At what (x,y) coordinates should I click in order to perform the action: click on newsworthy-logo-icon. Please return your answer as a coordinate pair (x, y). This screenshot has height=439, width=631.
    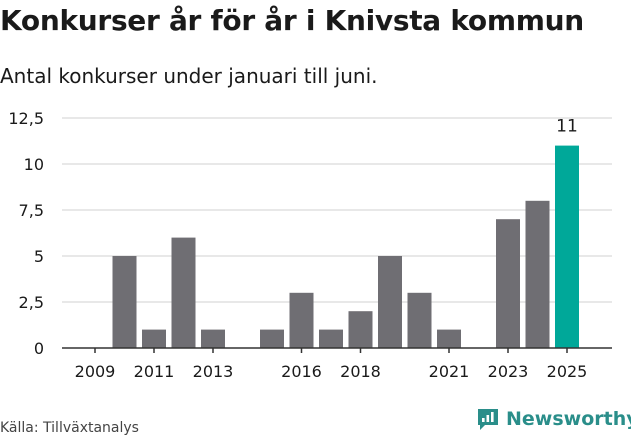
    Looking at the image, I should click on (488, 419).